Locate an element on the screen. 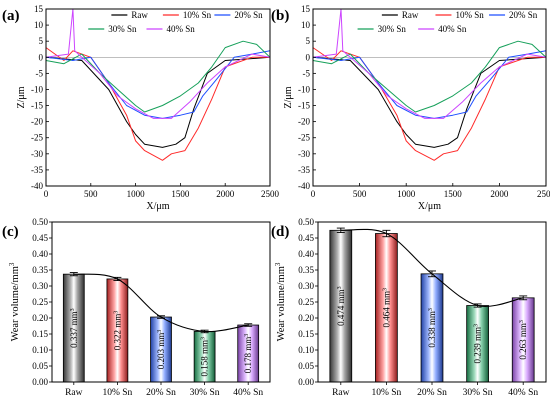  bar-value-label: 0.239 mm3 is located at coordinates (478, 344).